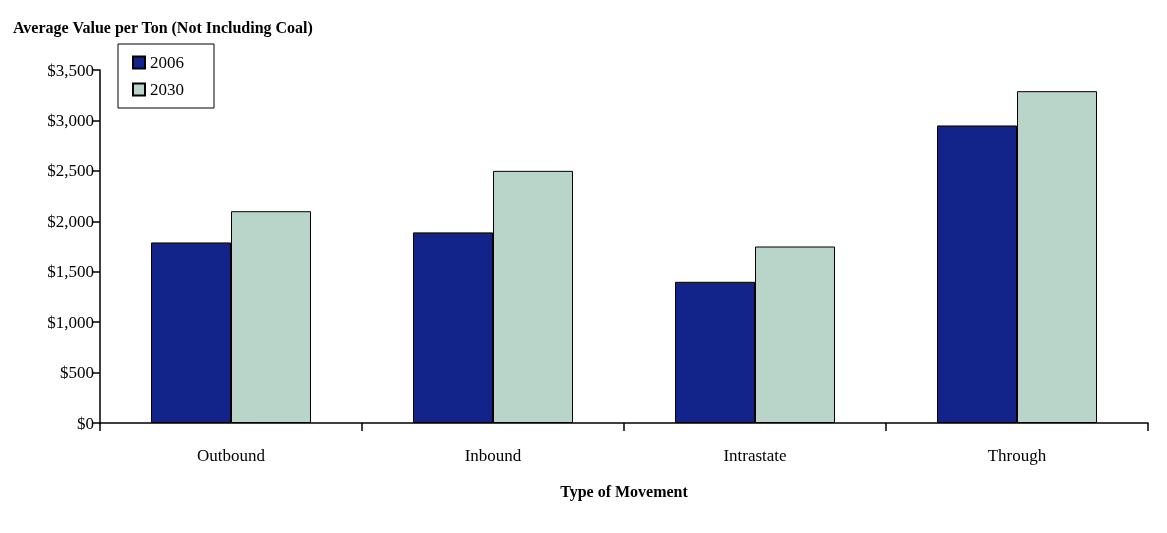 This screenshot has width=1167, height=533. I want to click on x-axis-title: Type of Movement, so click(624, 491).